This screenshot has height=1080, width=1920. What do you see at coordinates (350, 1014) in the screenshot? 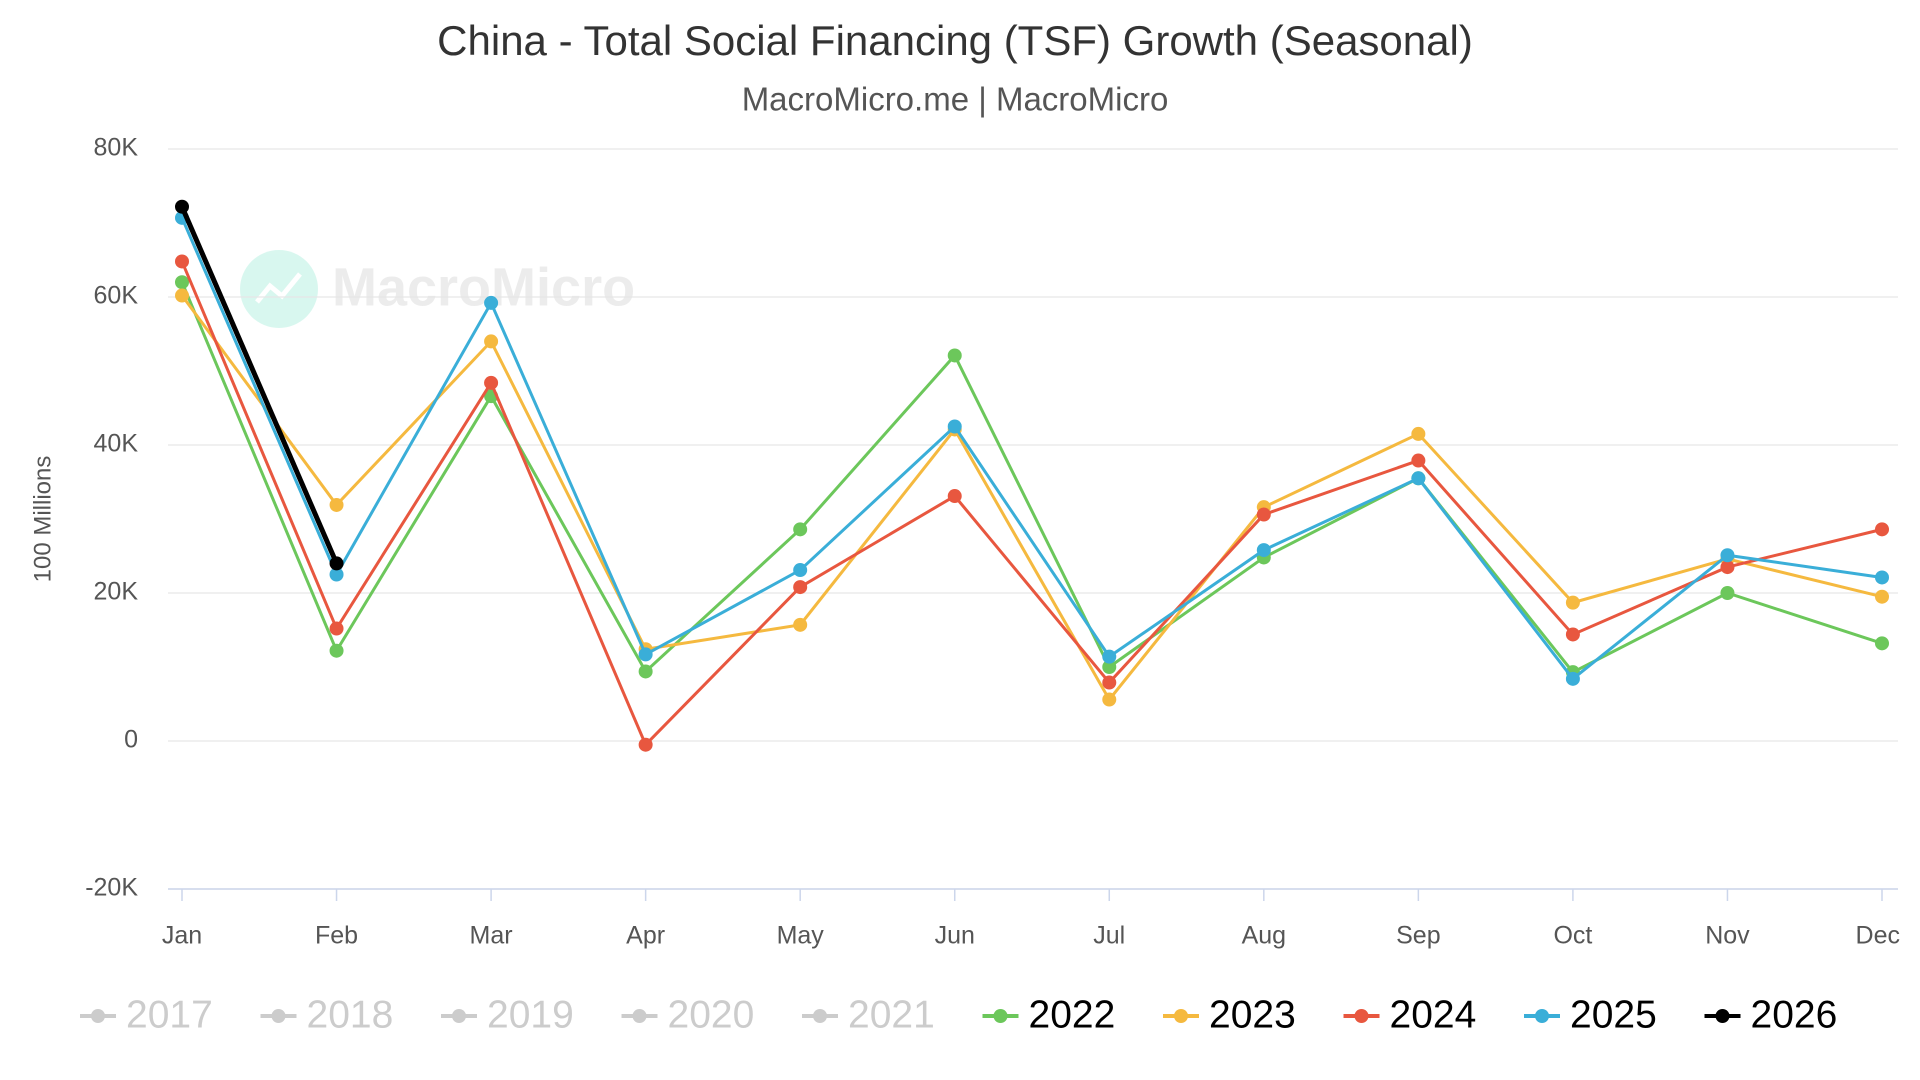
I see `legend-label: 2018` at bounding box center [350, 1014].